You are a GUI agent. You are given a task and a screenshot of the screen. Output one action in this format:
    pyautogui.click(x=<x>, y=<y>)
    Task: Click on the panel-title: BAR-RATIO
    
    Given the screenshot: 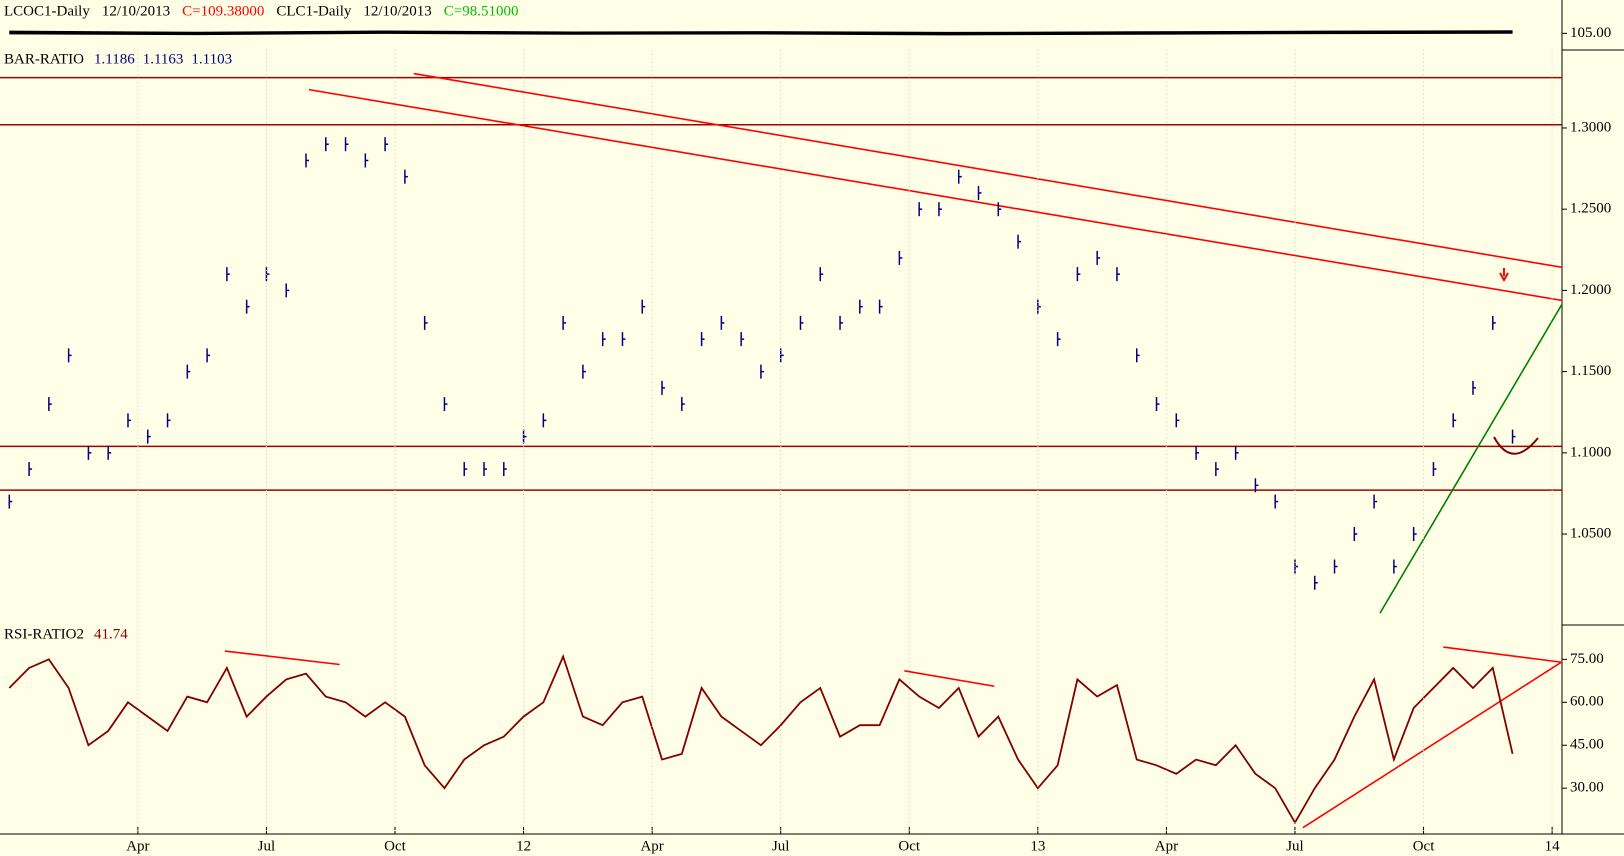 What is the action you would take?
    pyautogui.click(x=44, y=59)
    